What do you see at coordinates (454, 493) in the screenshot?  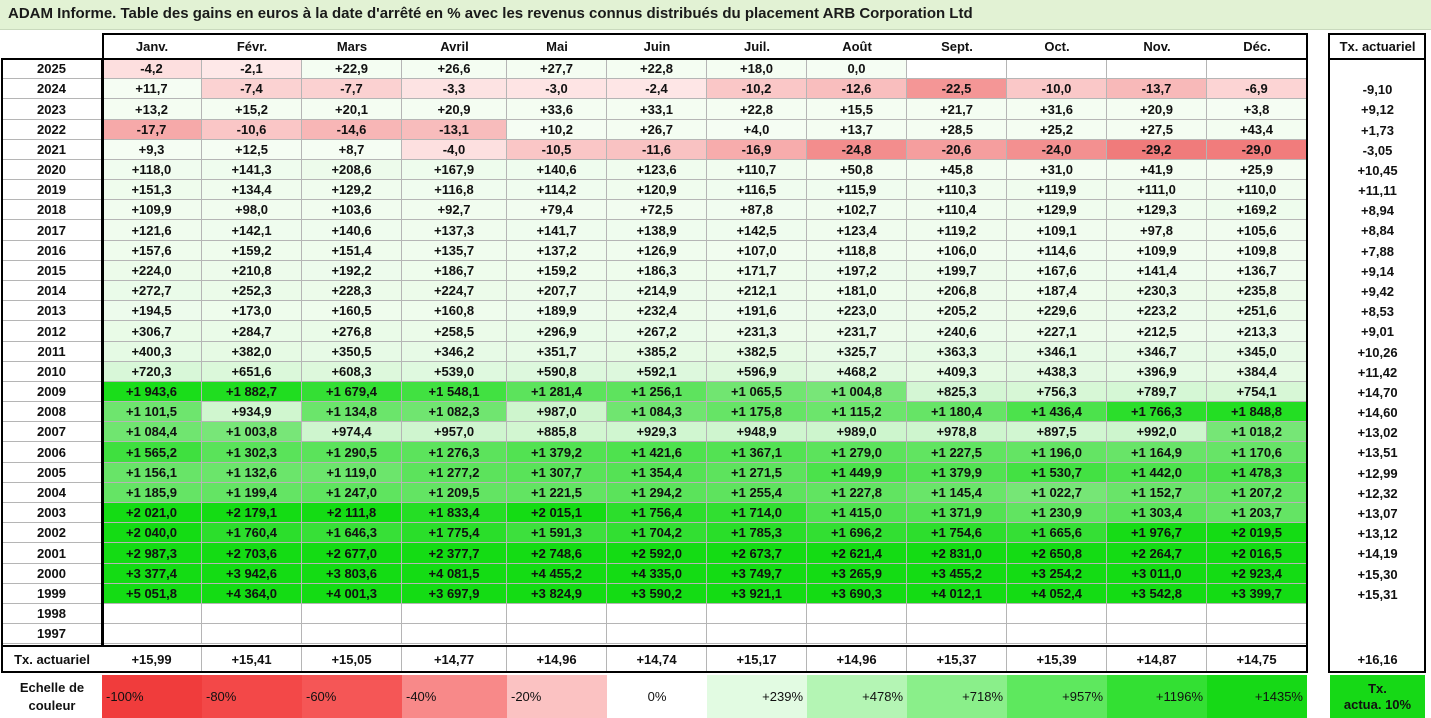 I see `table-cell: +1 209,5` at bounding box center [454, 493].